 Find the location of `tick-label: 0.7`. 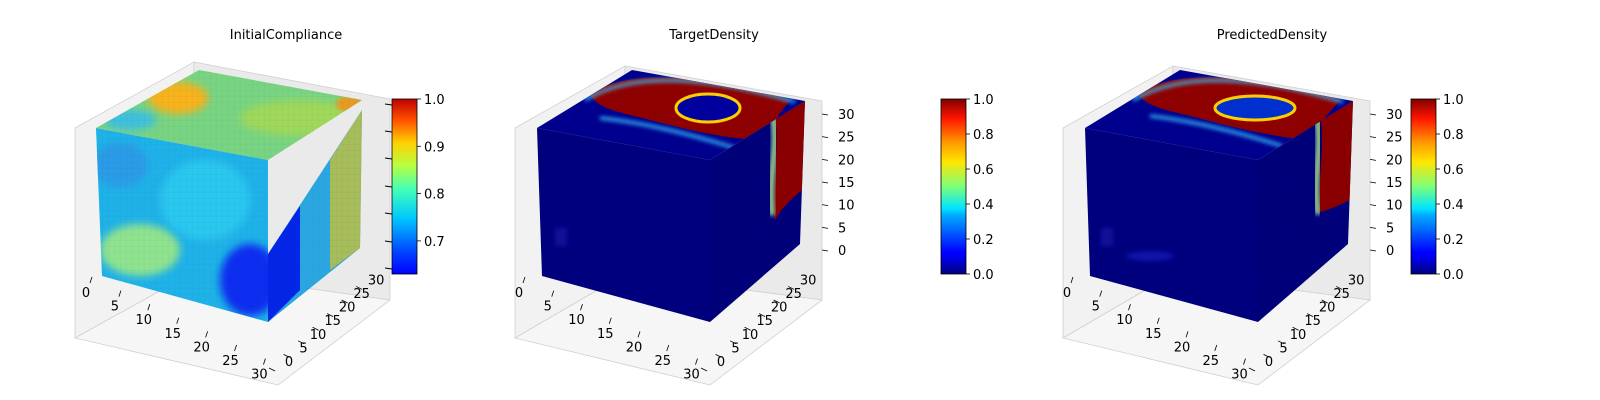

tick-label: 0.7 is located at coordinates (434, 242).